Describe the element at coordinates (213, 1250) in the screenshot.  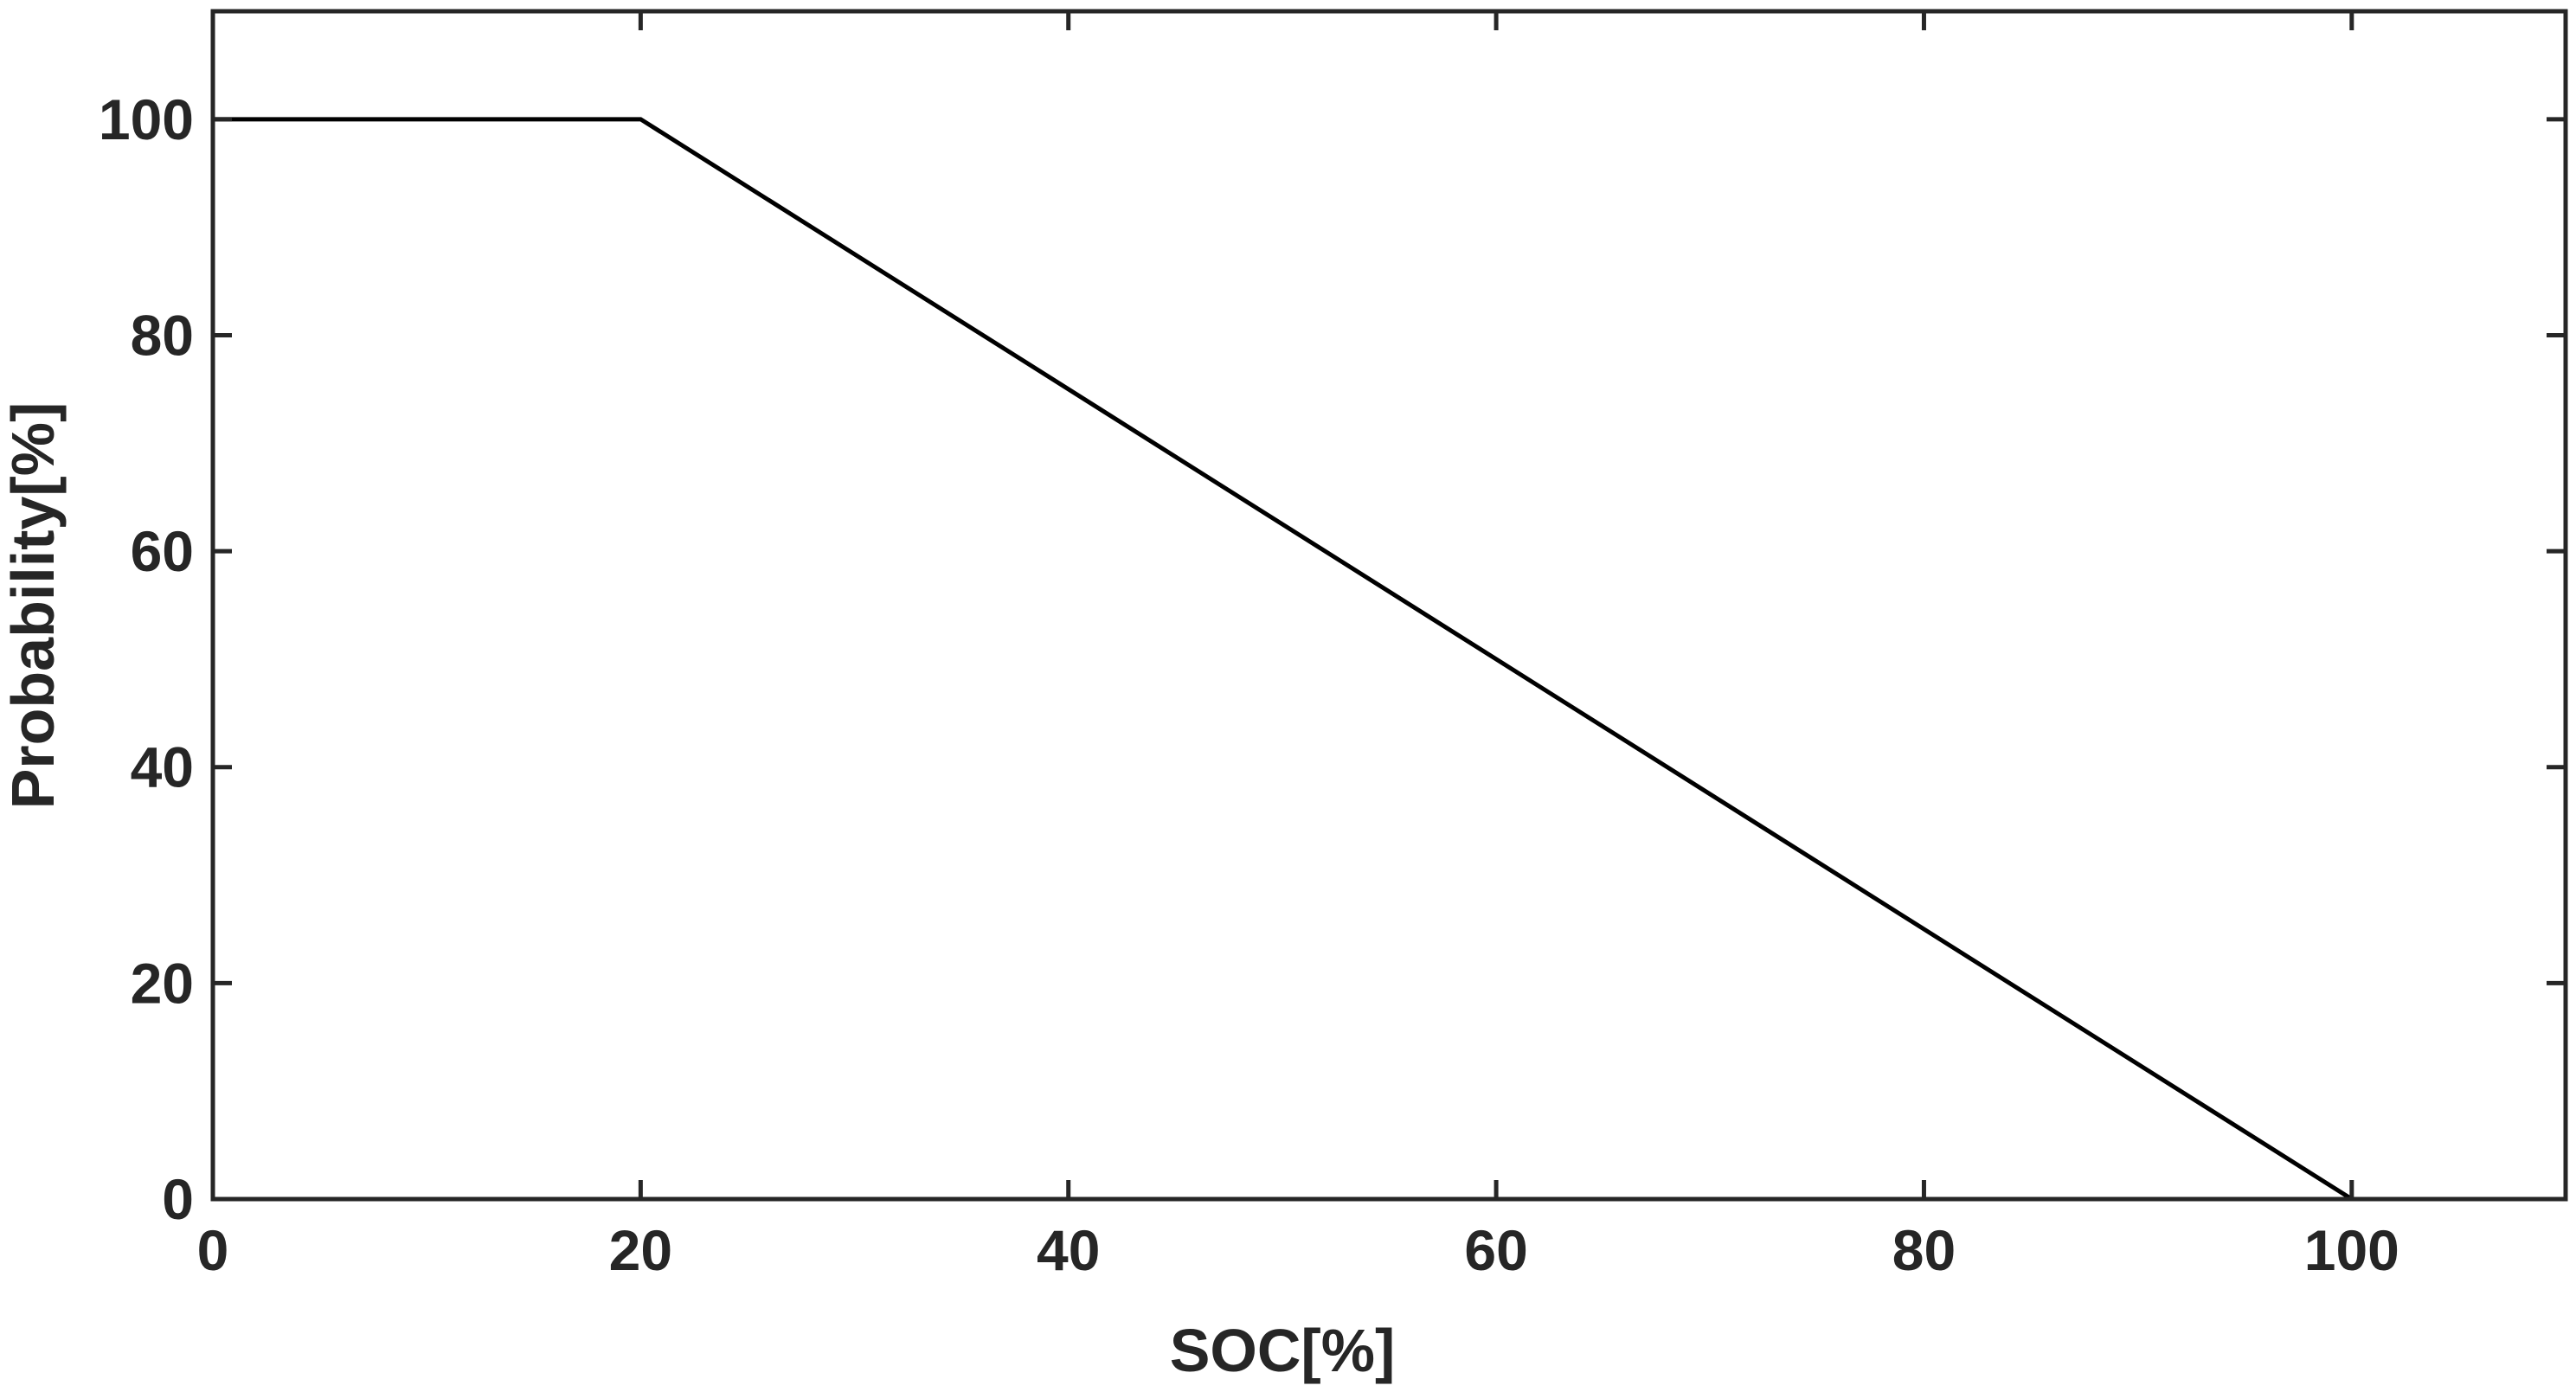
I see `x-tick-label: 0` at that location.